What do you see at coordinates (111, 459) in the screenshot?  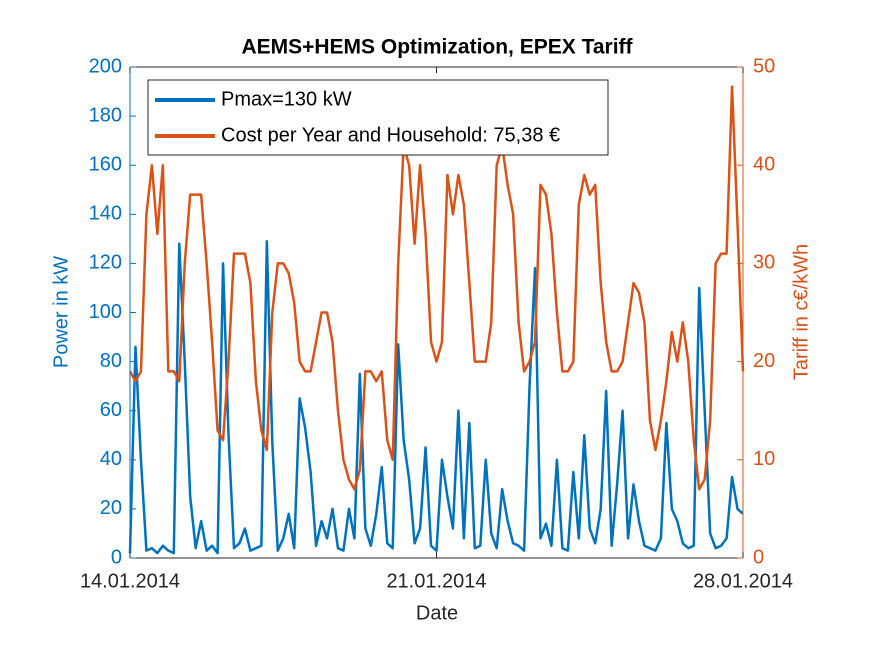 I see `y-tick-label: 40` at bounding box center [111, 459].